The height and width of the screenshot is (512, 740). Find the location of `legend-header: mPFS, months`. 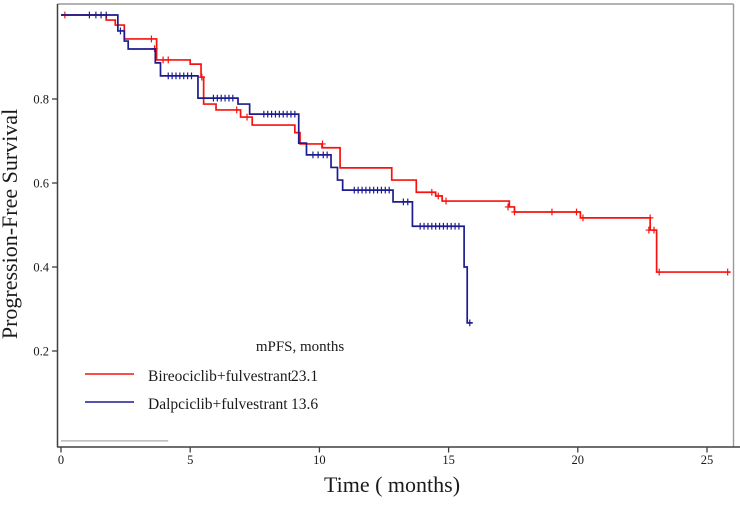

legend-header: mPFS, months is located at coordinates (300, 347).